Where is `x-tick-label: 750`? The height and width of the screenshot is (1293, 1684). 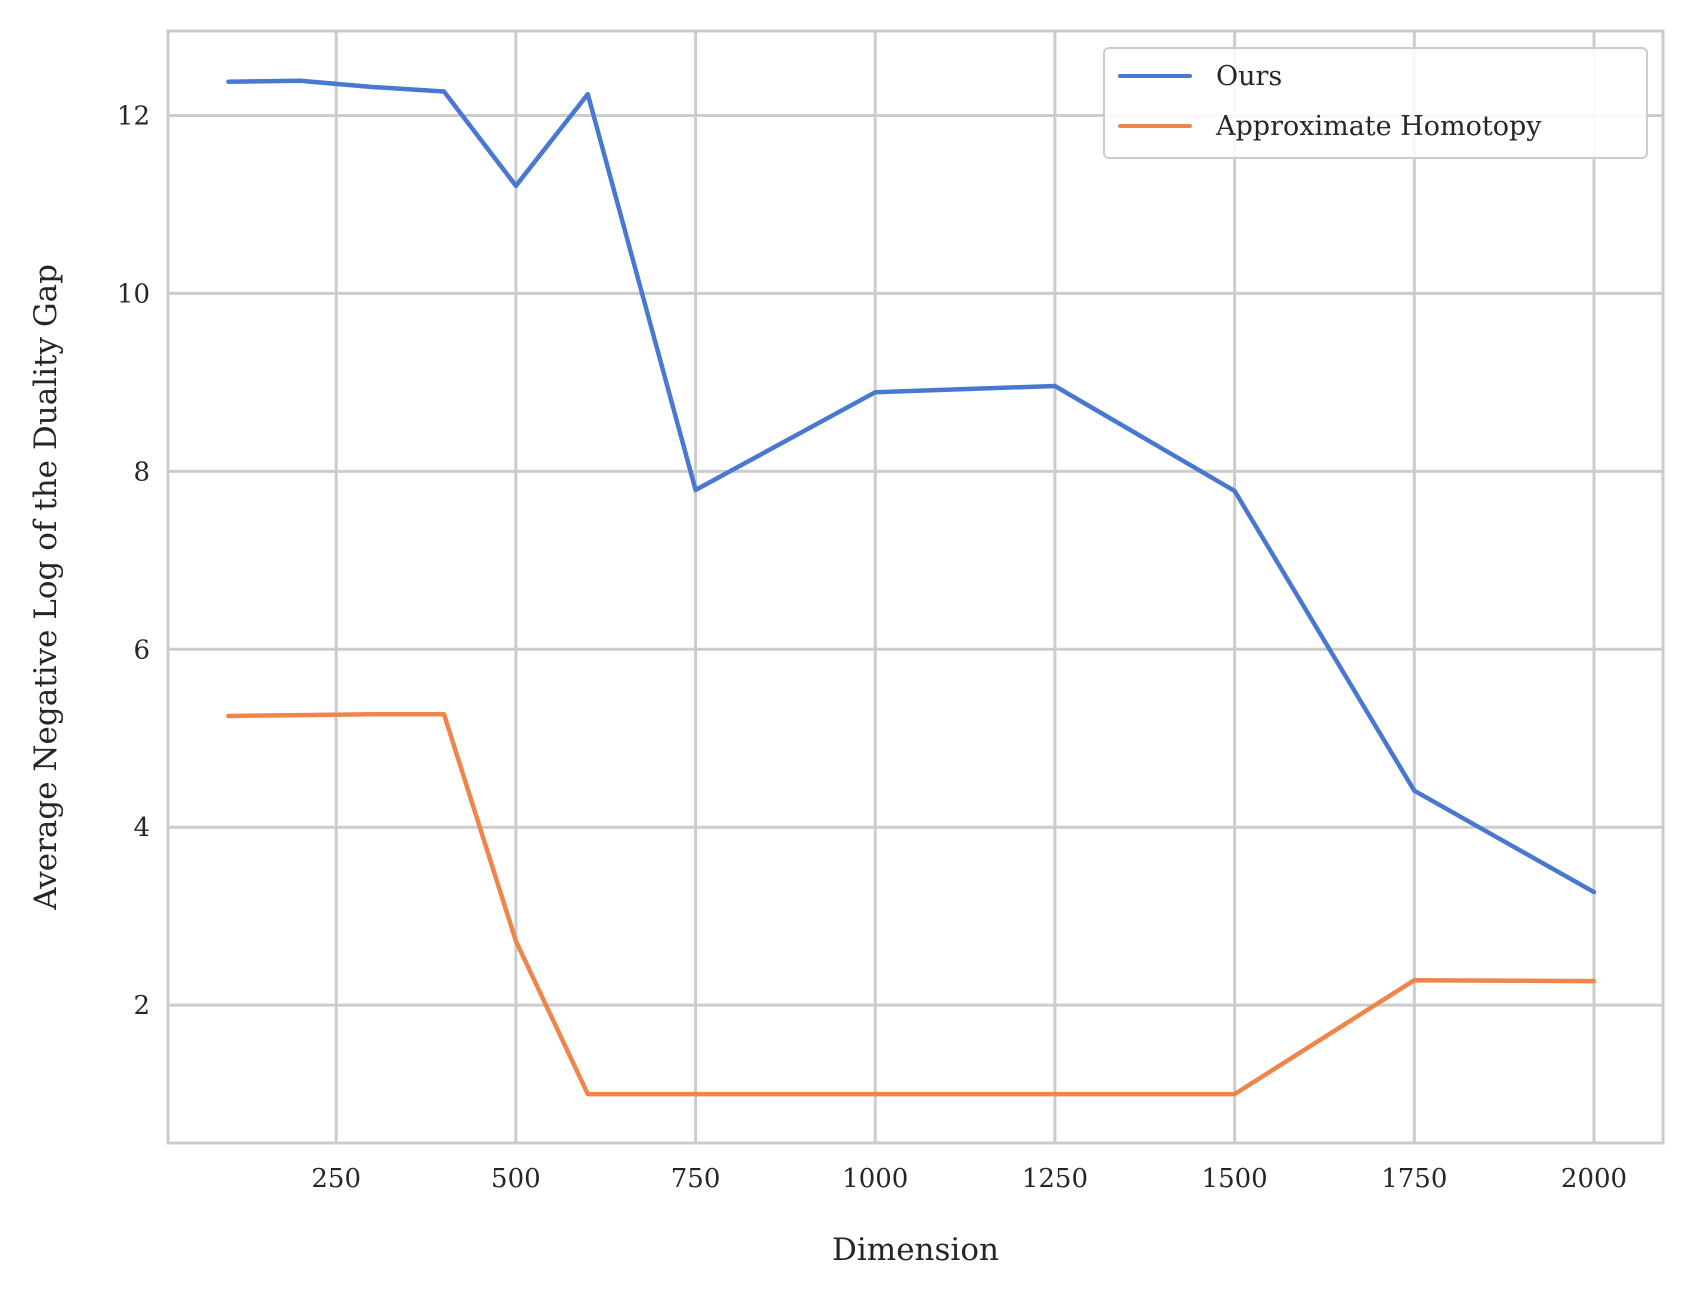
x-tick-label: 750 is located at coordinates (696, 1179).